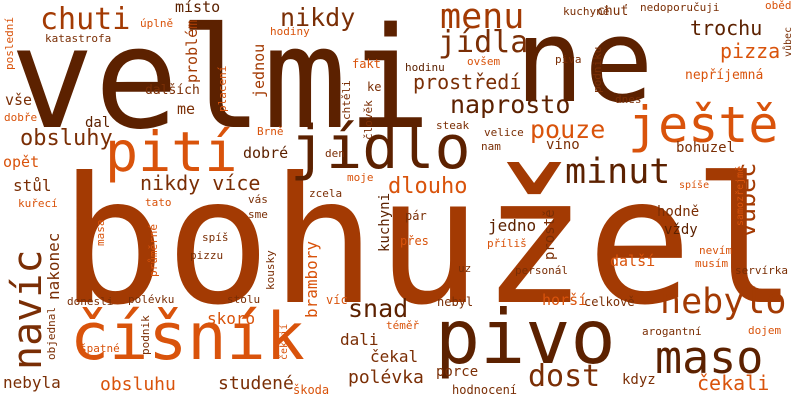 The width and height of the screenshot is (800, 400). I want to click on cloud-word: den, so click(335, 153).